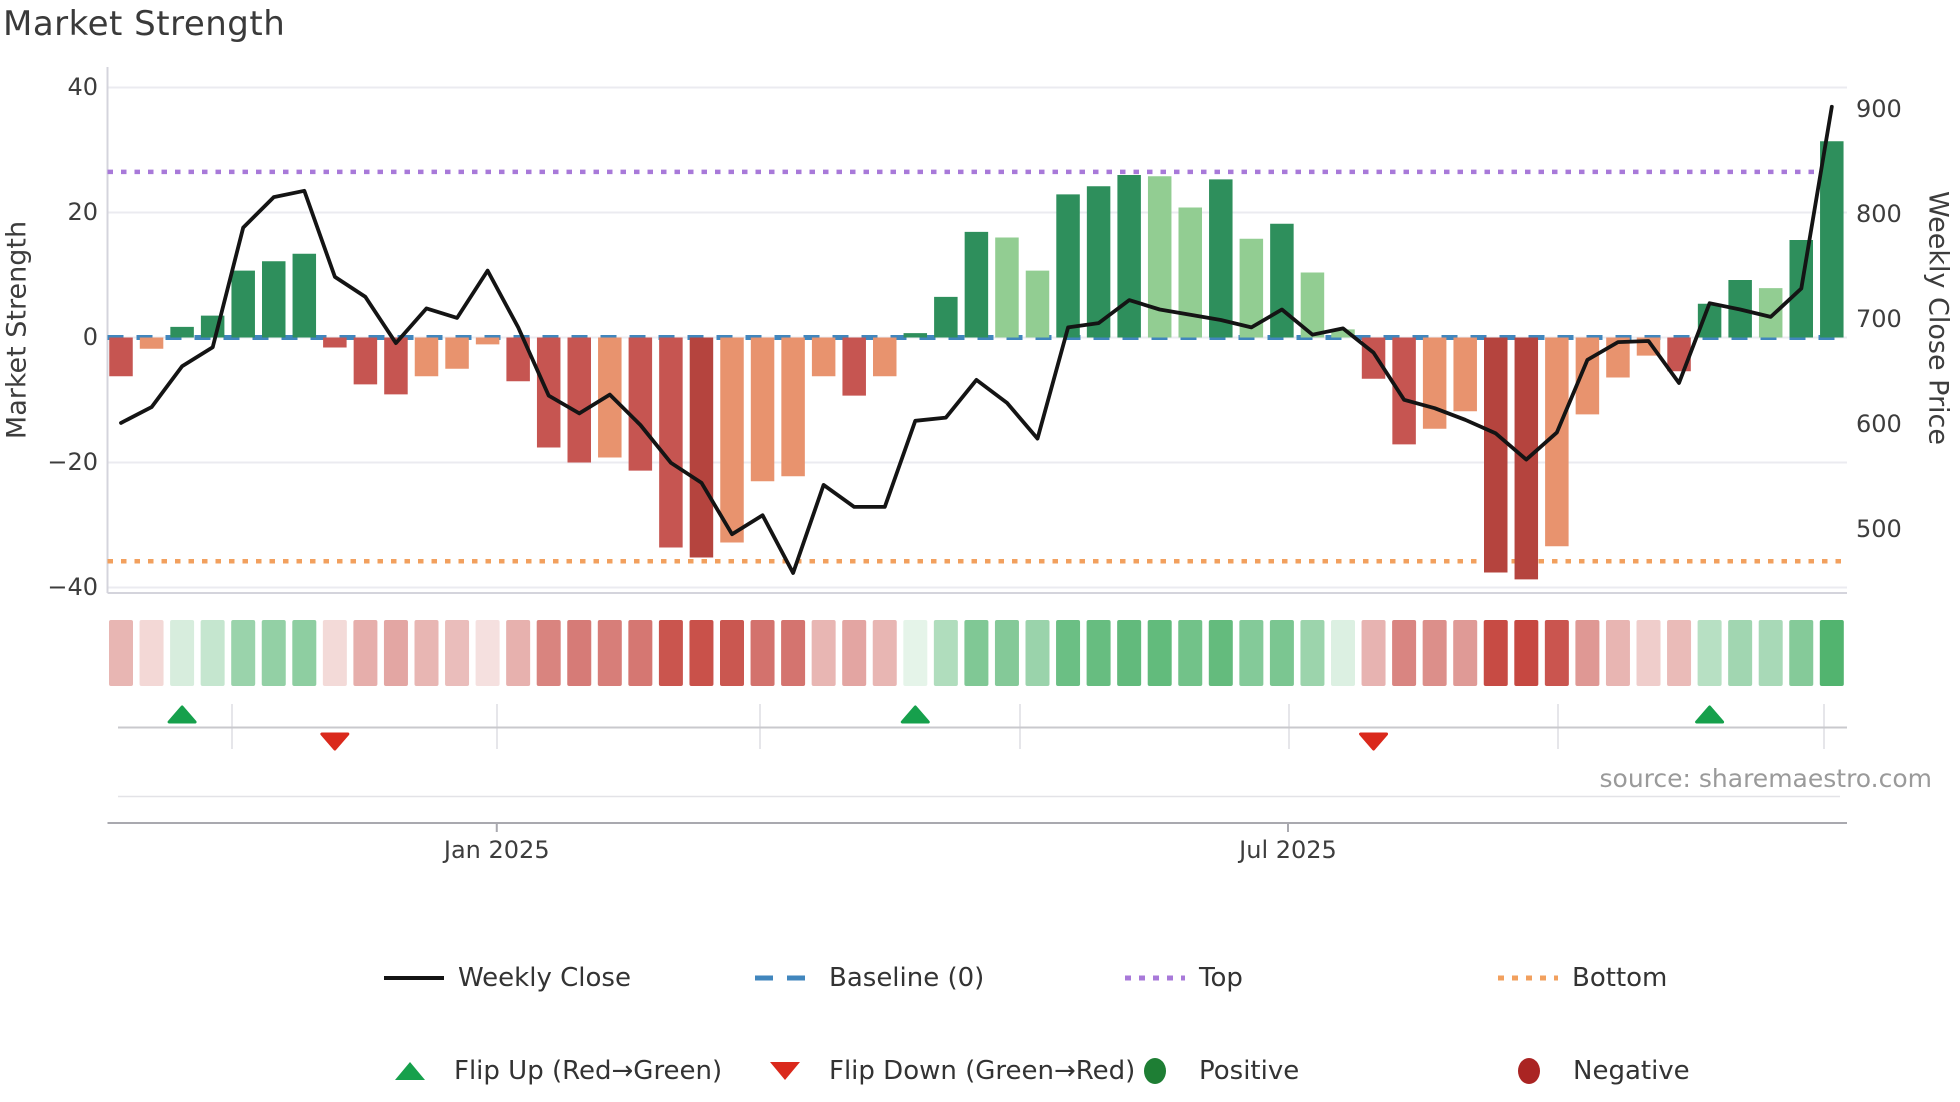 The height and width of the screenshot is (1102, 1960). Describe the element at coordinates (1374, 741) in the screenshot. I see `flip-down-marker` at that location.